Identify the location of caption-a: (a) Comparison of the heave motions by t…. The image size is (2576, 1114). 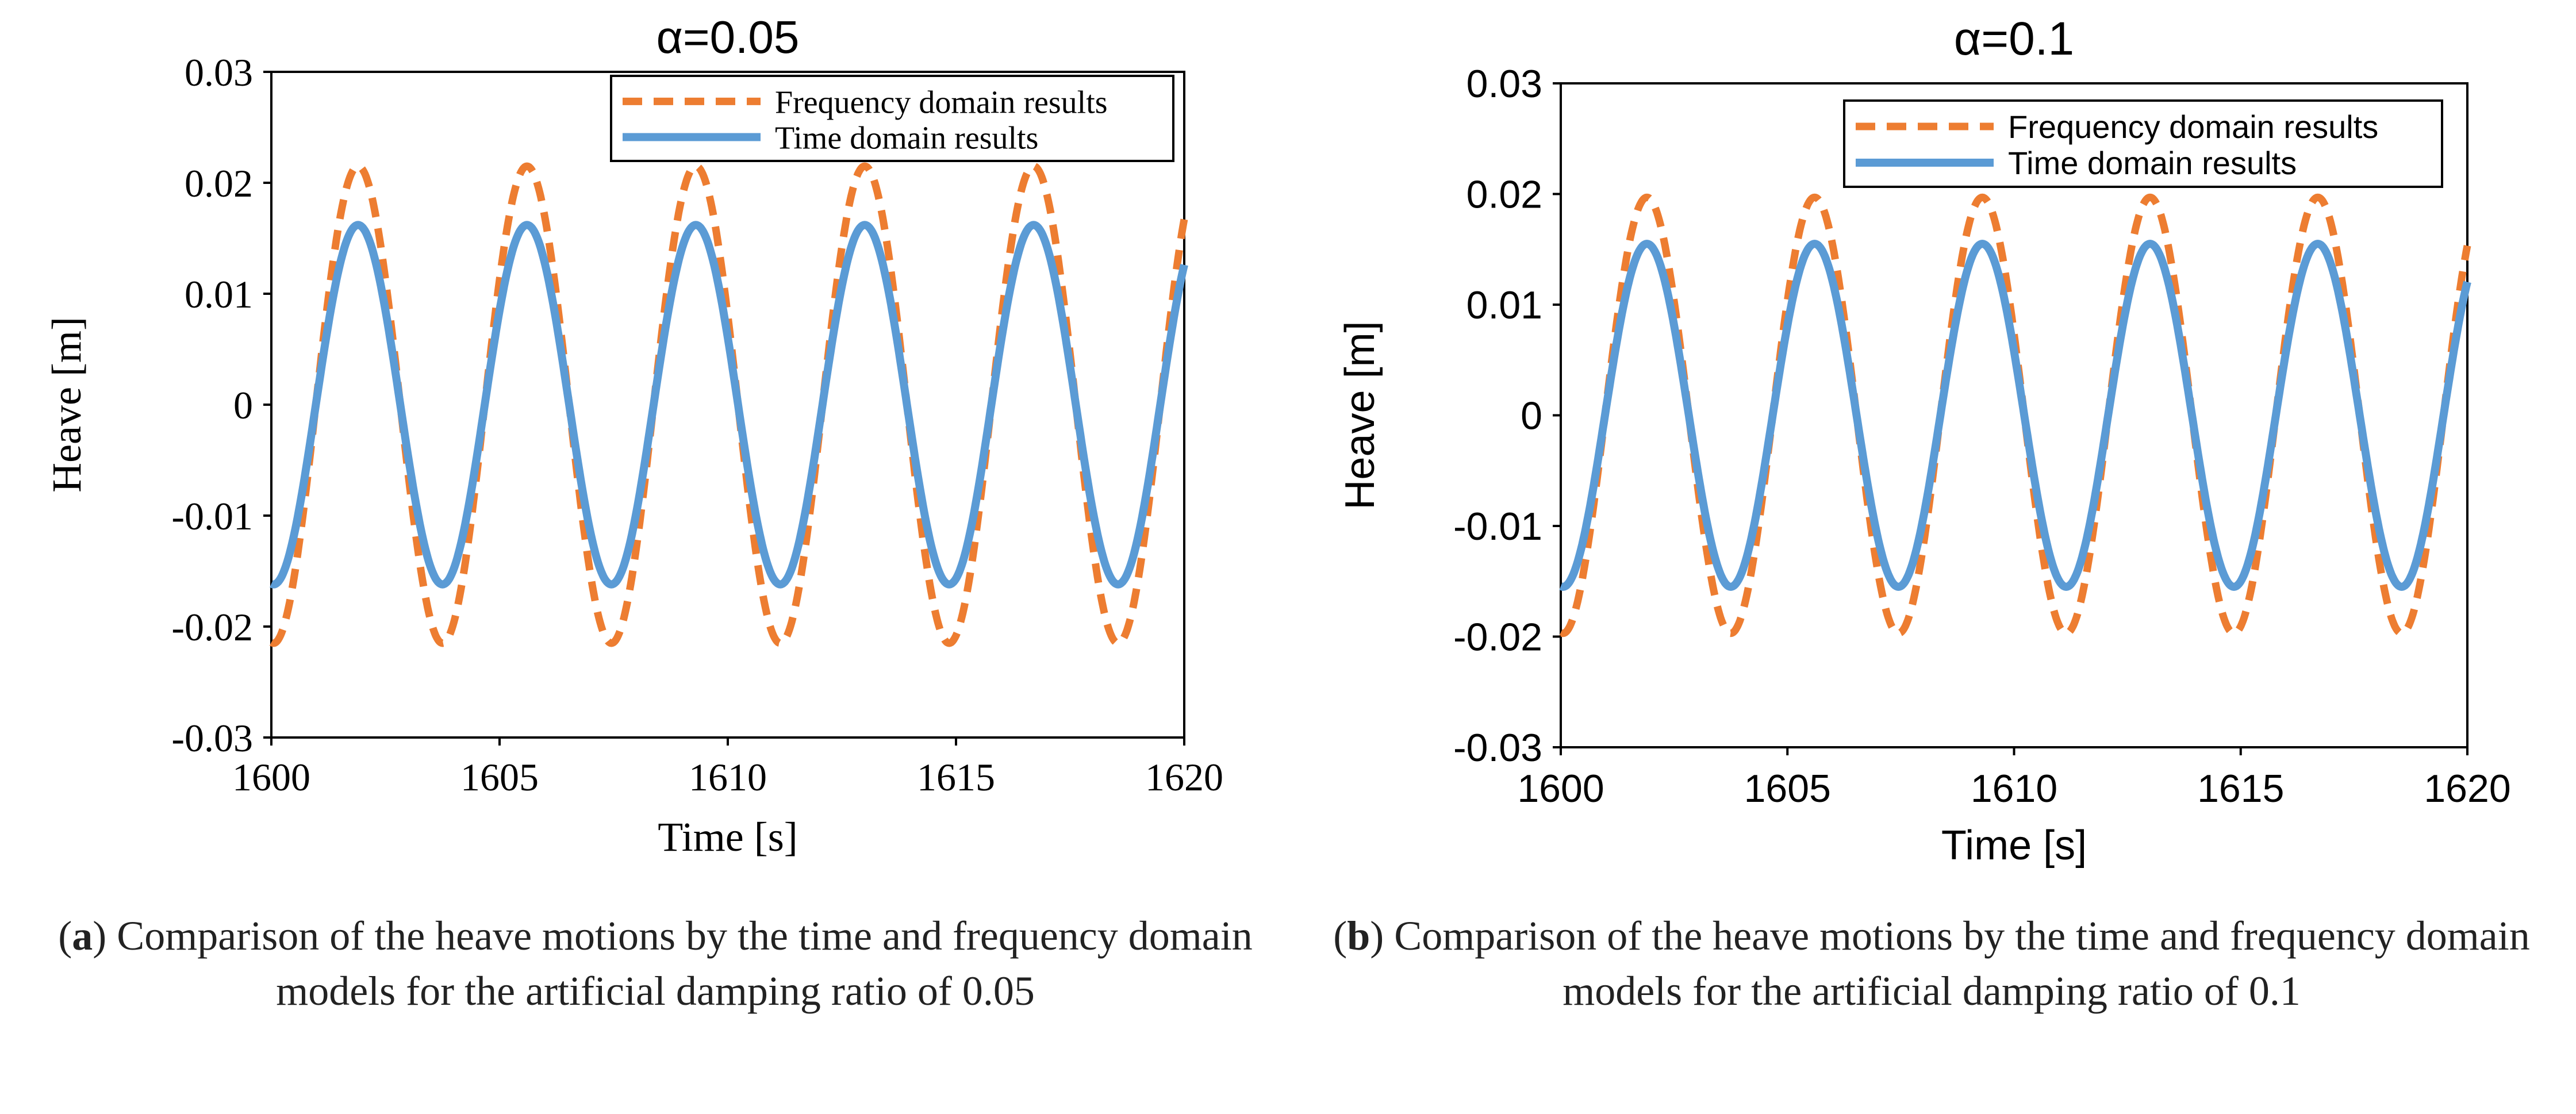
(655, 964).